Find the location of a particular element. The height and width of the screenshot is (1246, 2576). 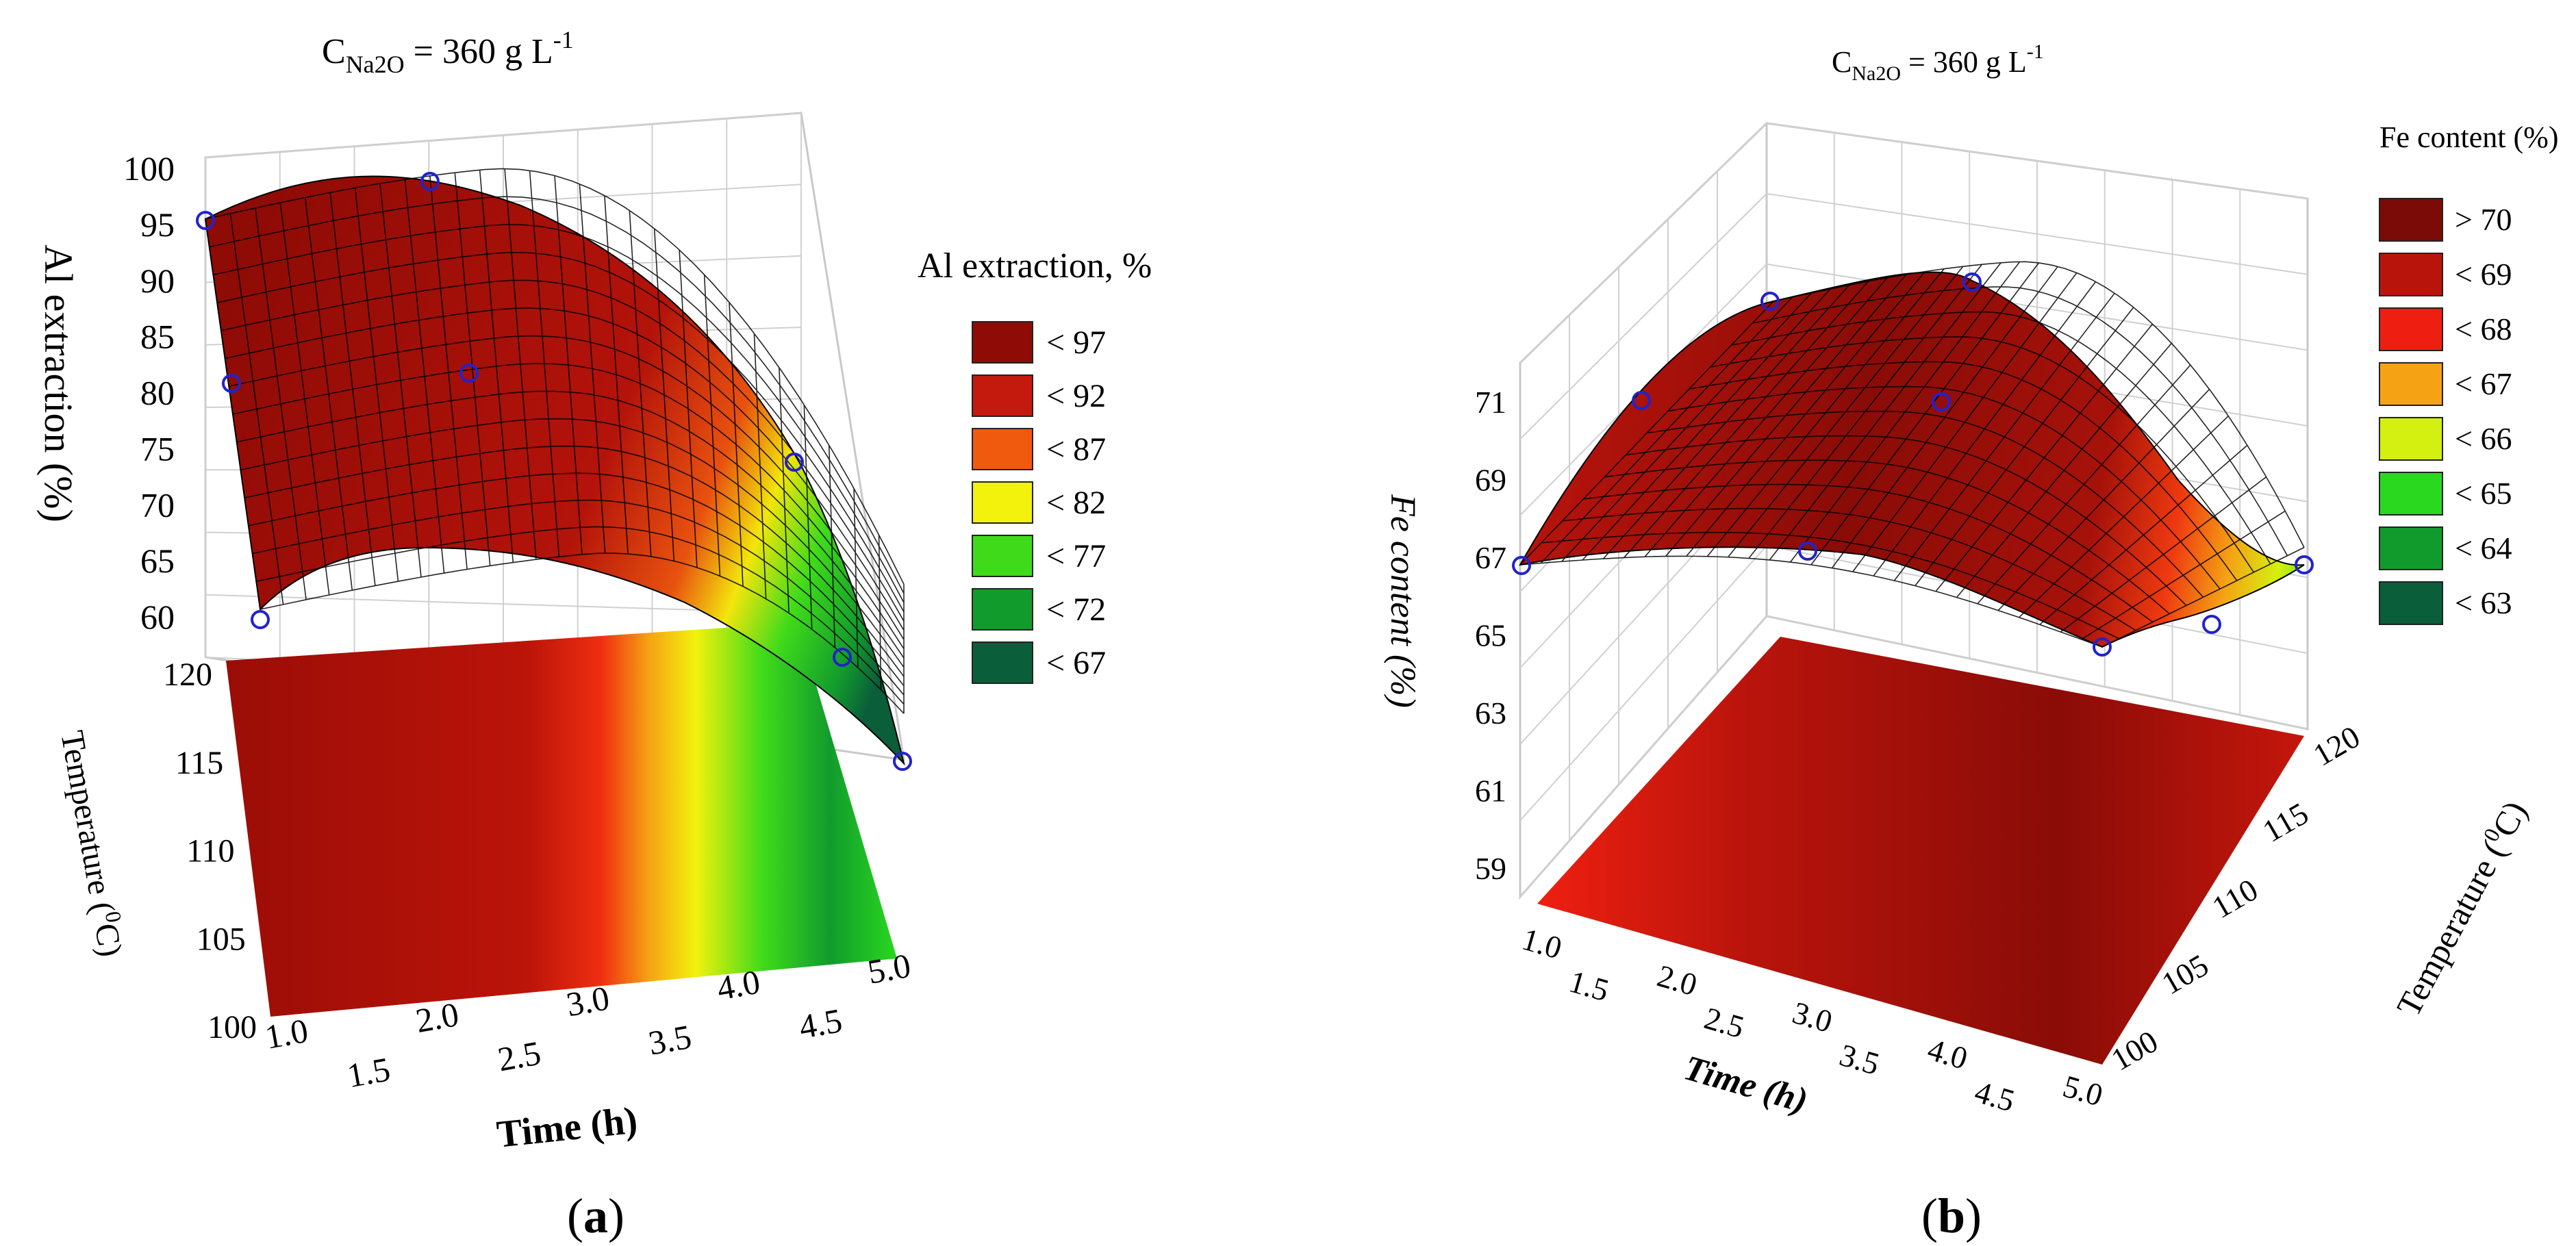

legend-label: > 70 is located at coordinates (2483, 220).